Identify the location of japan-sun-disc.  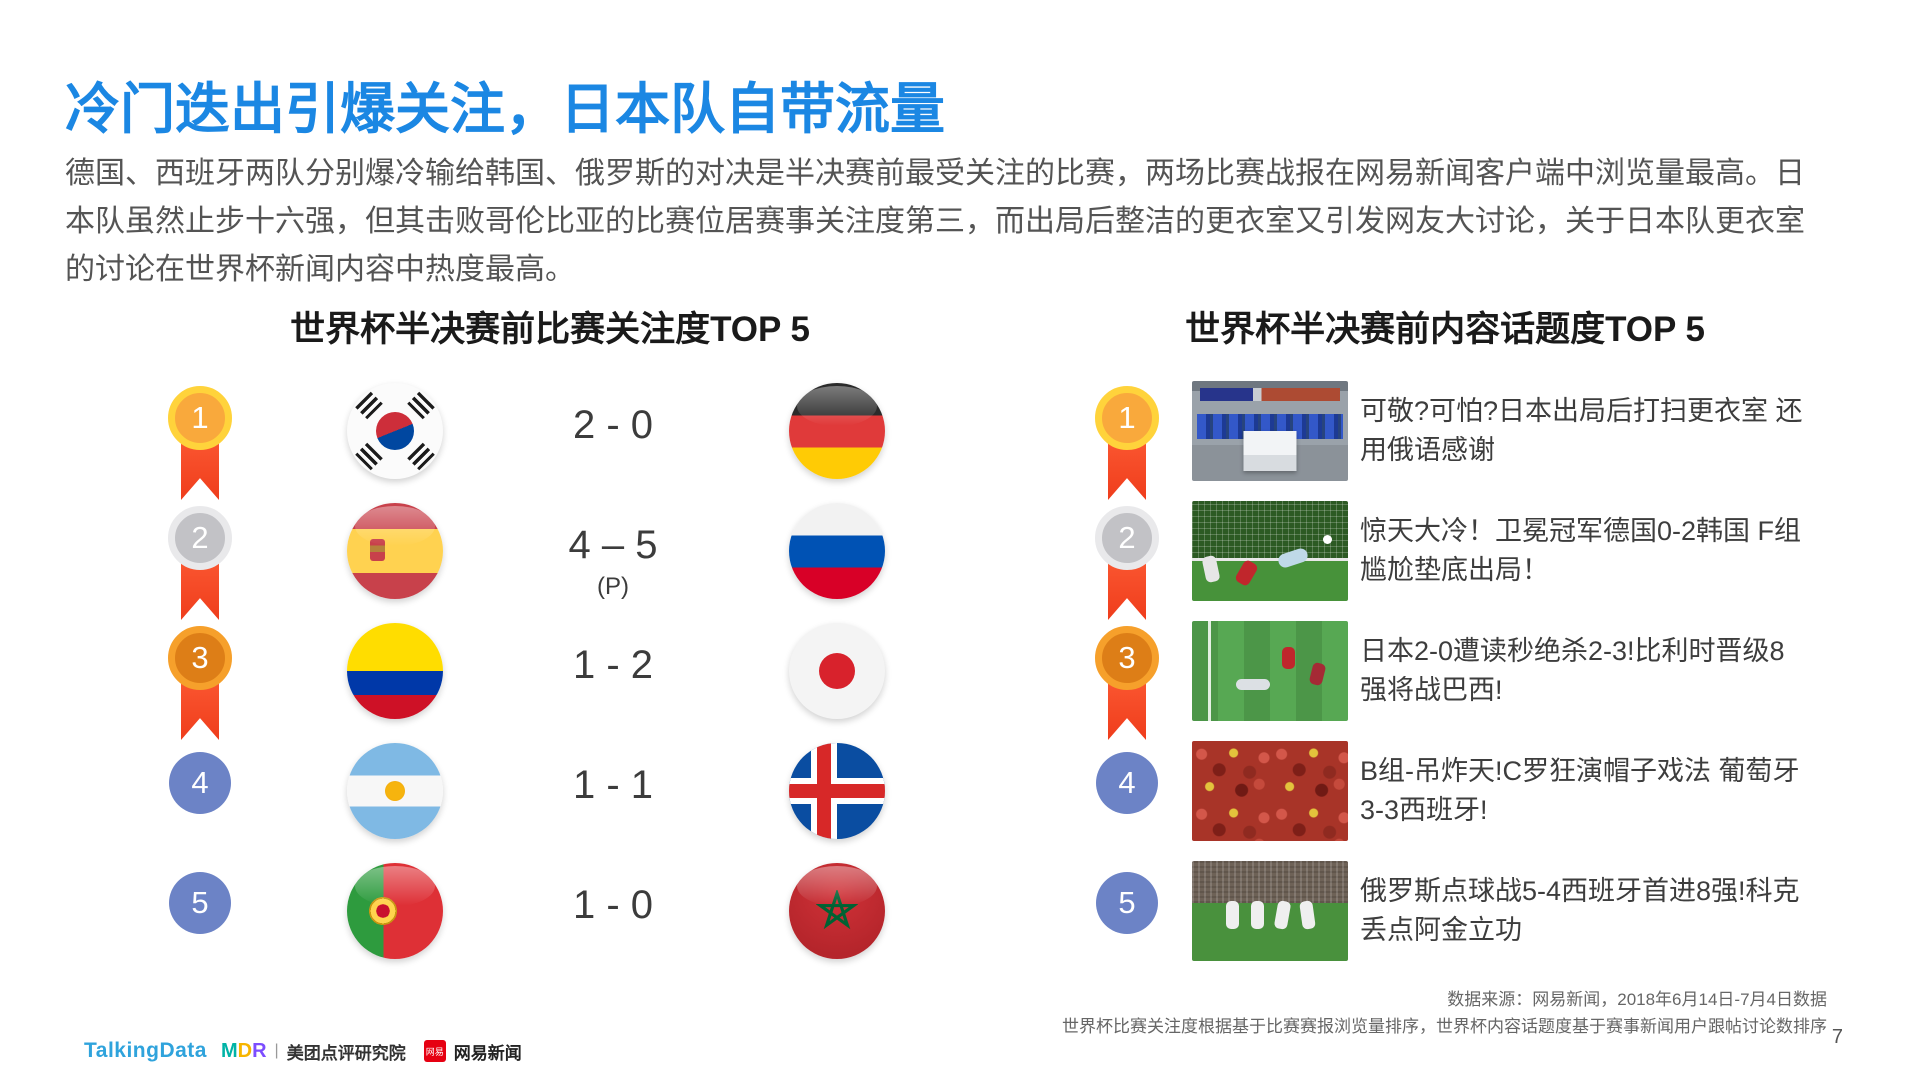
(837, 671).